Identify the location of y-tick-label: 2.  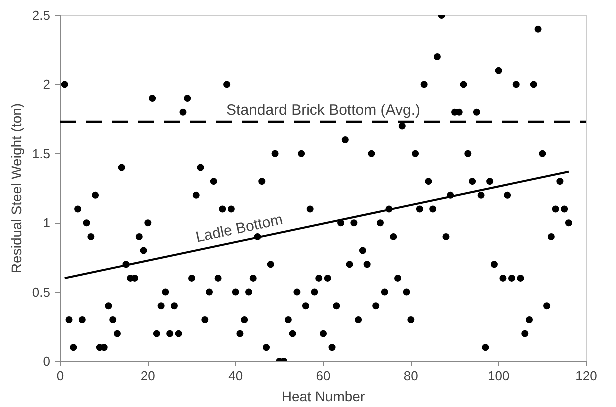
(47, 84).